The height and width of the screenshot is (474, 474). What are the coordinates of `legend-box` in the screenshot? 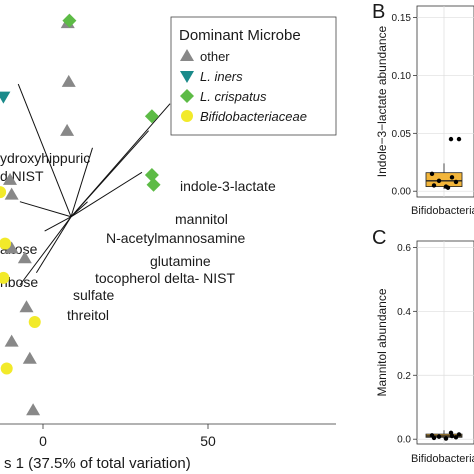 It's located at (253, 76).